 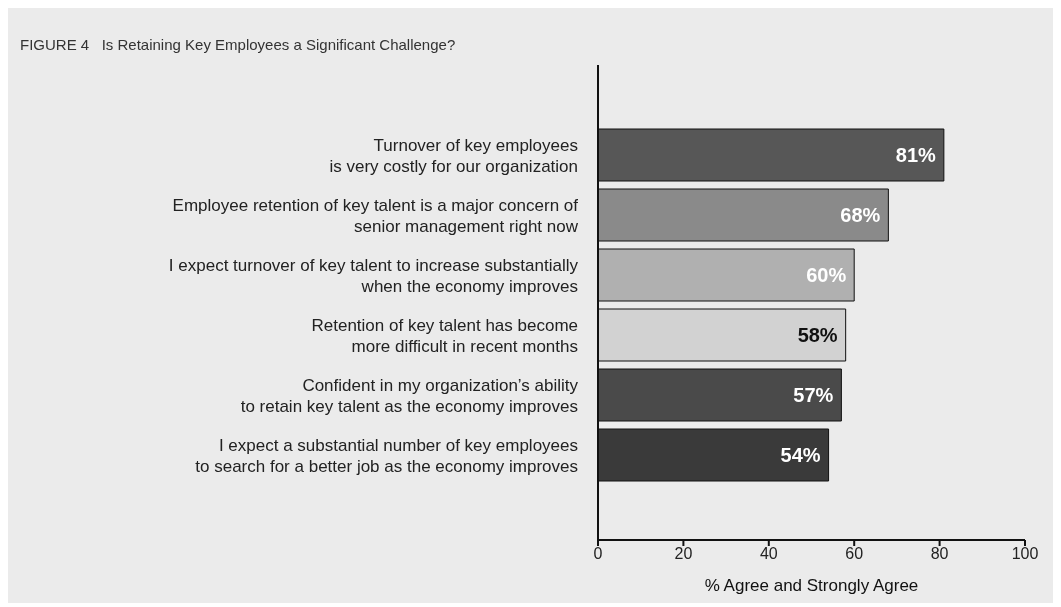 I want to click on y-tick-label: Employee retention of key talent is a major concern of senior management right now, so click(x=375, y=215).